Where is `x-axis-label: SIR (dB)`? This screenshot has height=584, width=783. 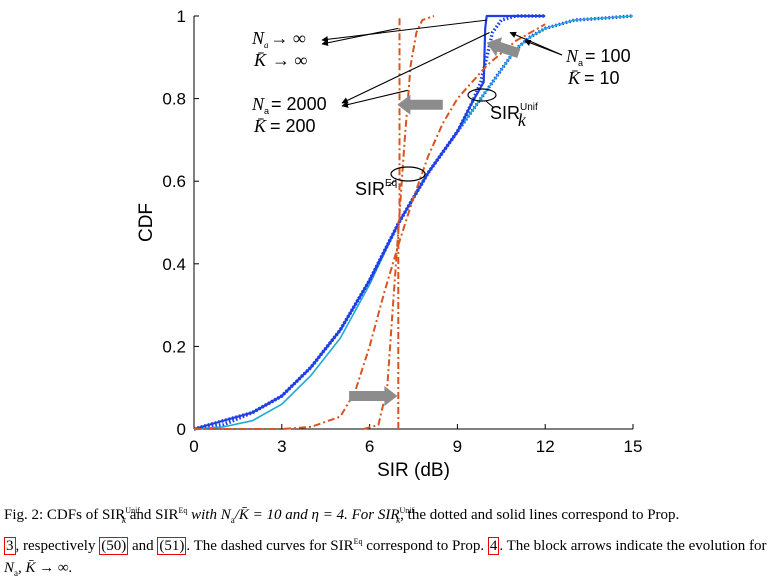
x-axis-label: SIR (dB) is located at coordinates (413, 470).